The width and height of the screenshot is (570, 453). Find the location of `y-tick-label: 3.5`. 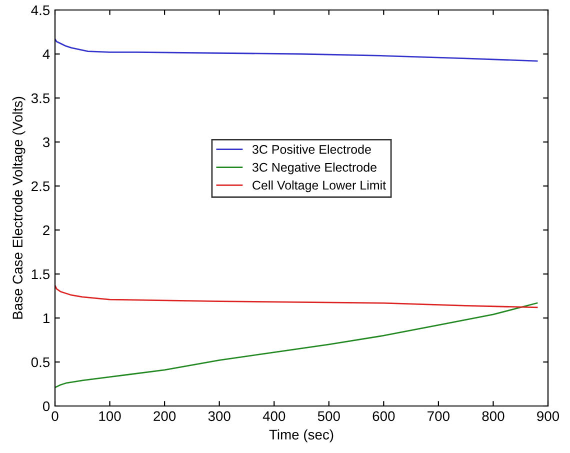

y-tick-label: 3.5 is located at coordinates (40, 98).